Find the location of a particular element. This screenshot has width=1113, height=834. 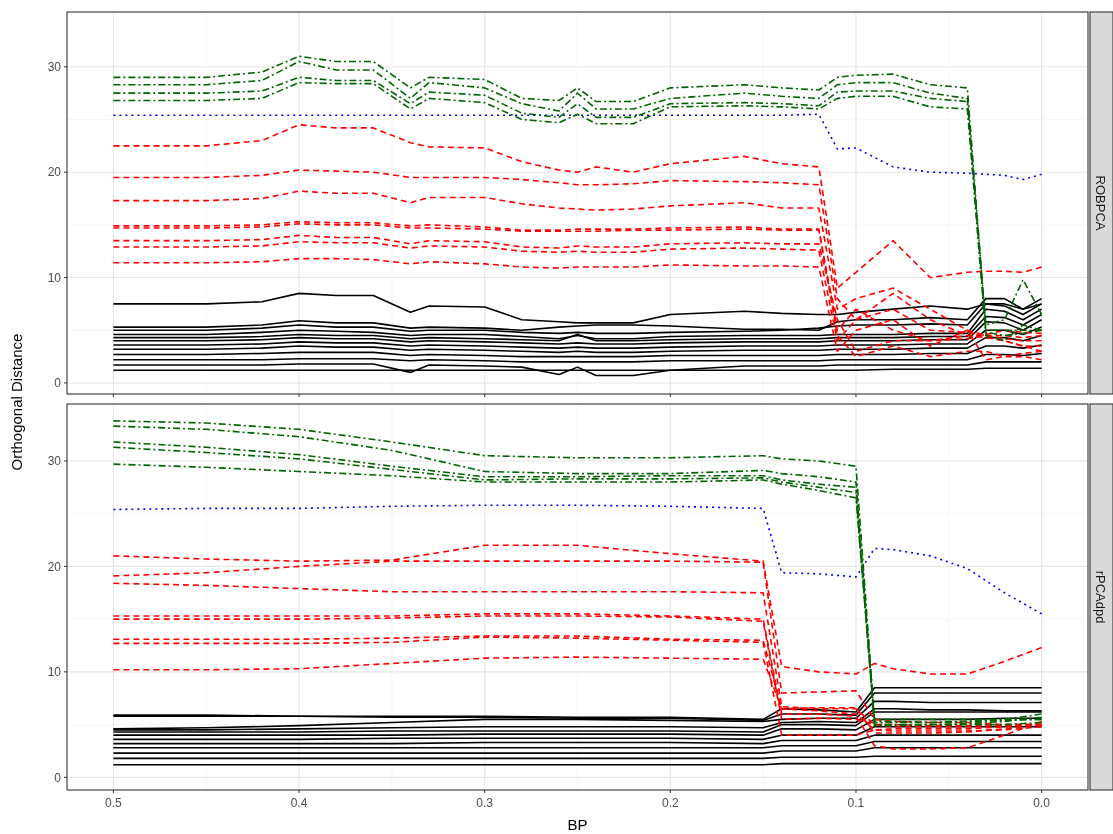

text: ROBPCA is located at coordinates (1101, 203).